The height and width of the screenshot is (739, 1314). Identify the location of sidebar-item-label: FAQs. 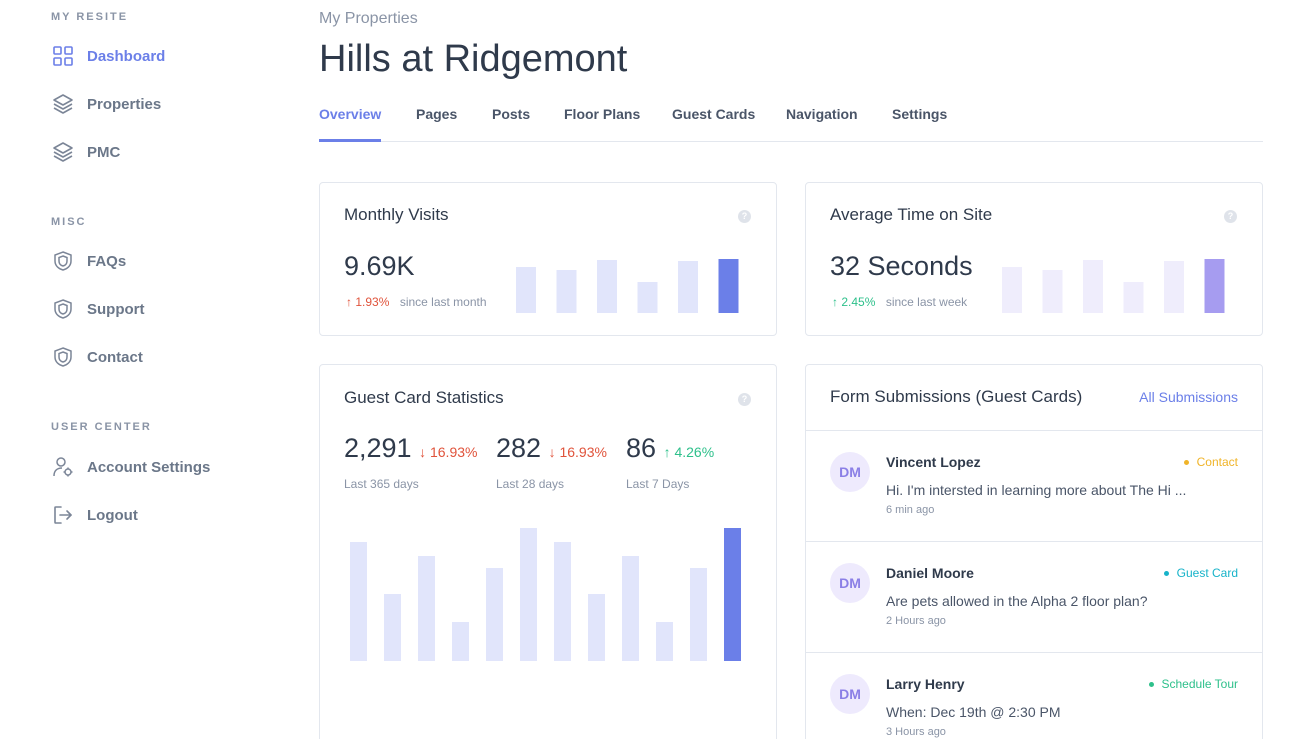
(107, 261).